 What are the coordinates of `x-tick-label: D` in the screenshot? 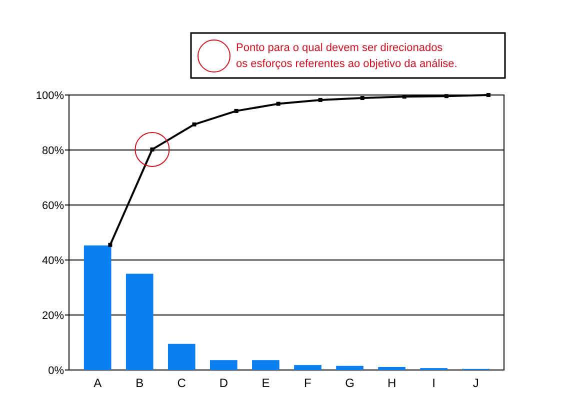 It's located at (223, 383).